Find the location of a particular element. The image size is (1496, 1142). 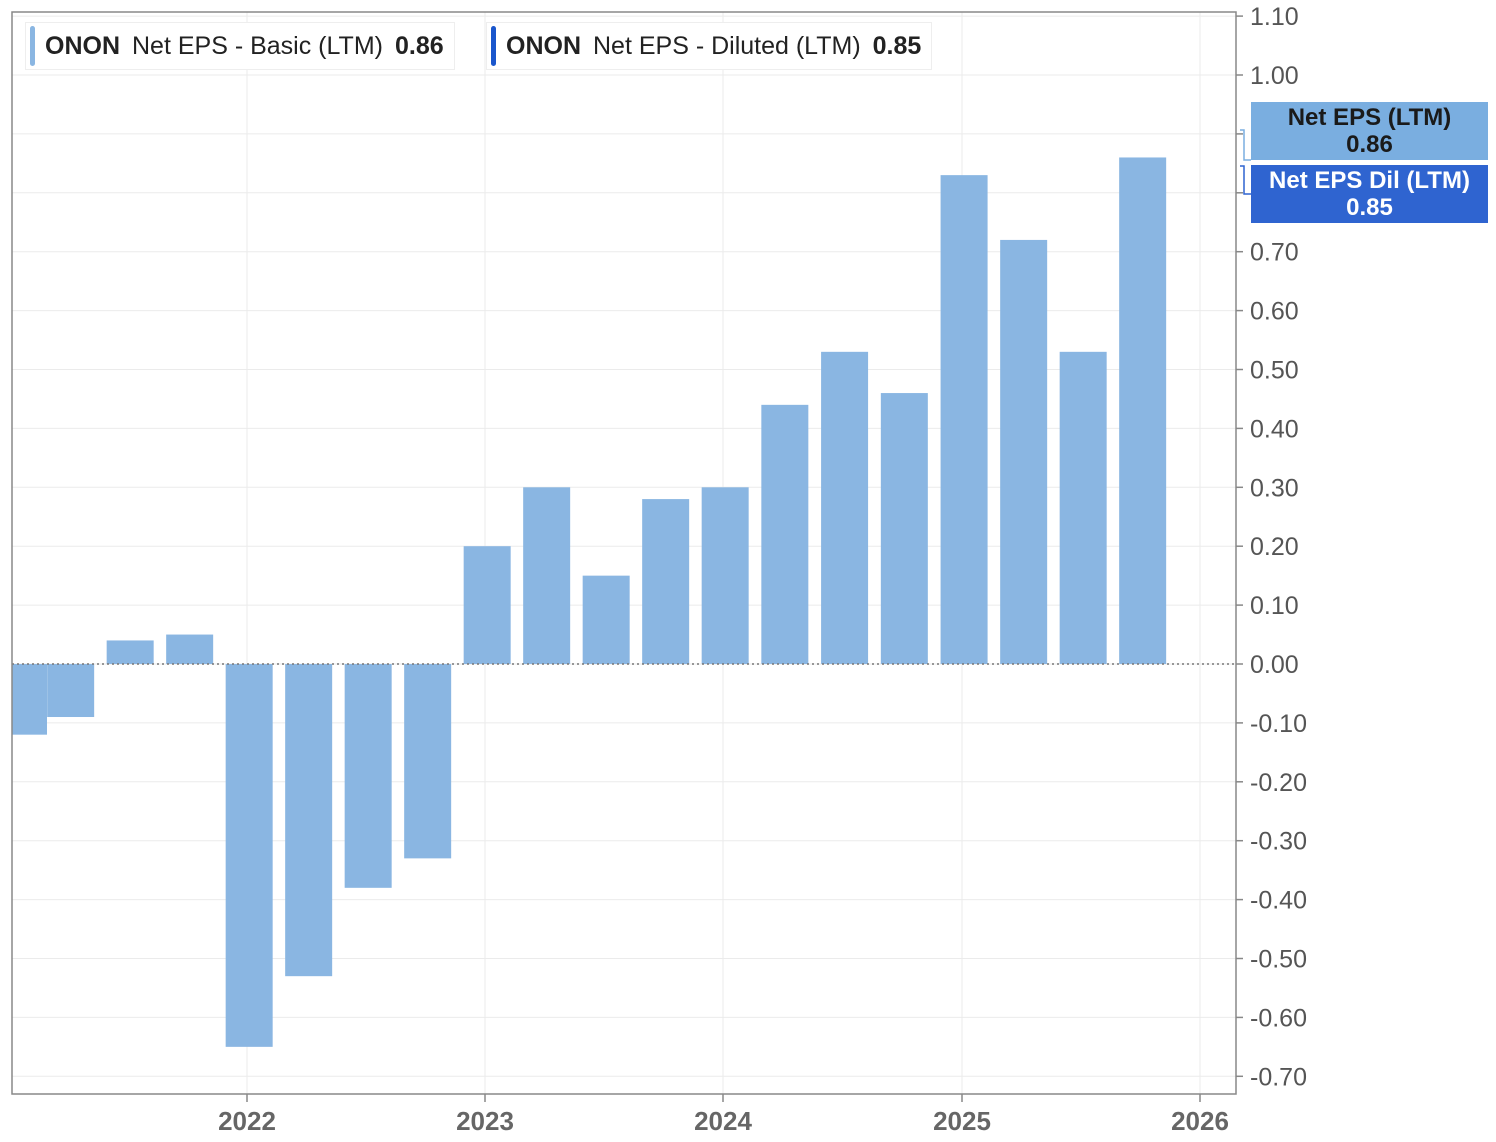

y-tick-label: 0.60 is located at coordinates (1274, 312).